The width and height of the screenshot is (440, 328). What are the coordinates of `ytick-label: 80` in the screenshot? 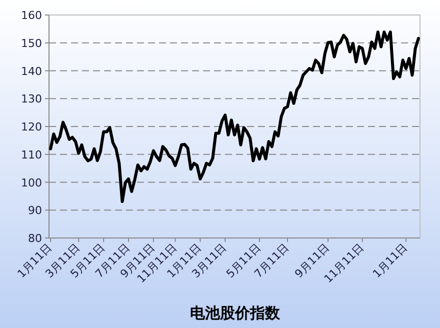 It's located at (35, 238).